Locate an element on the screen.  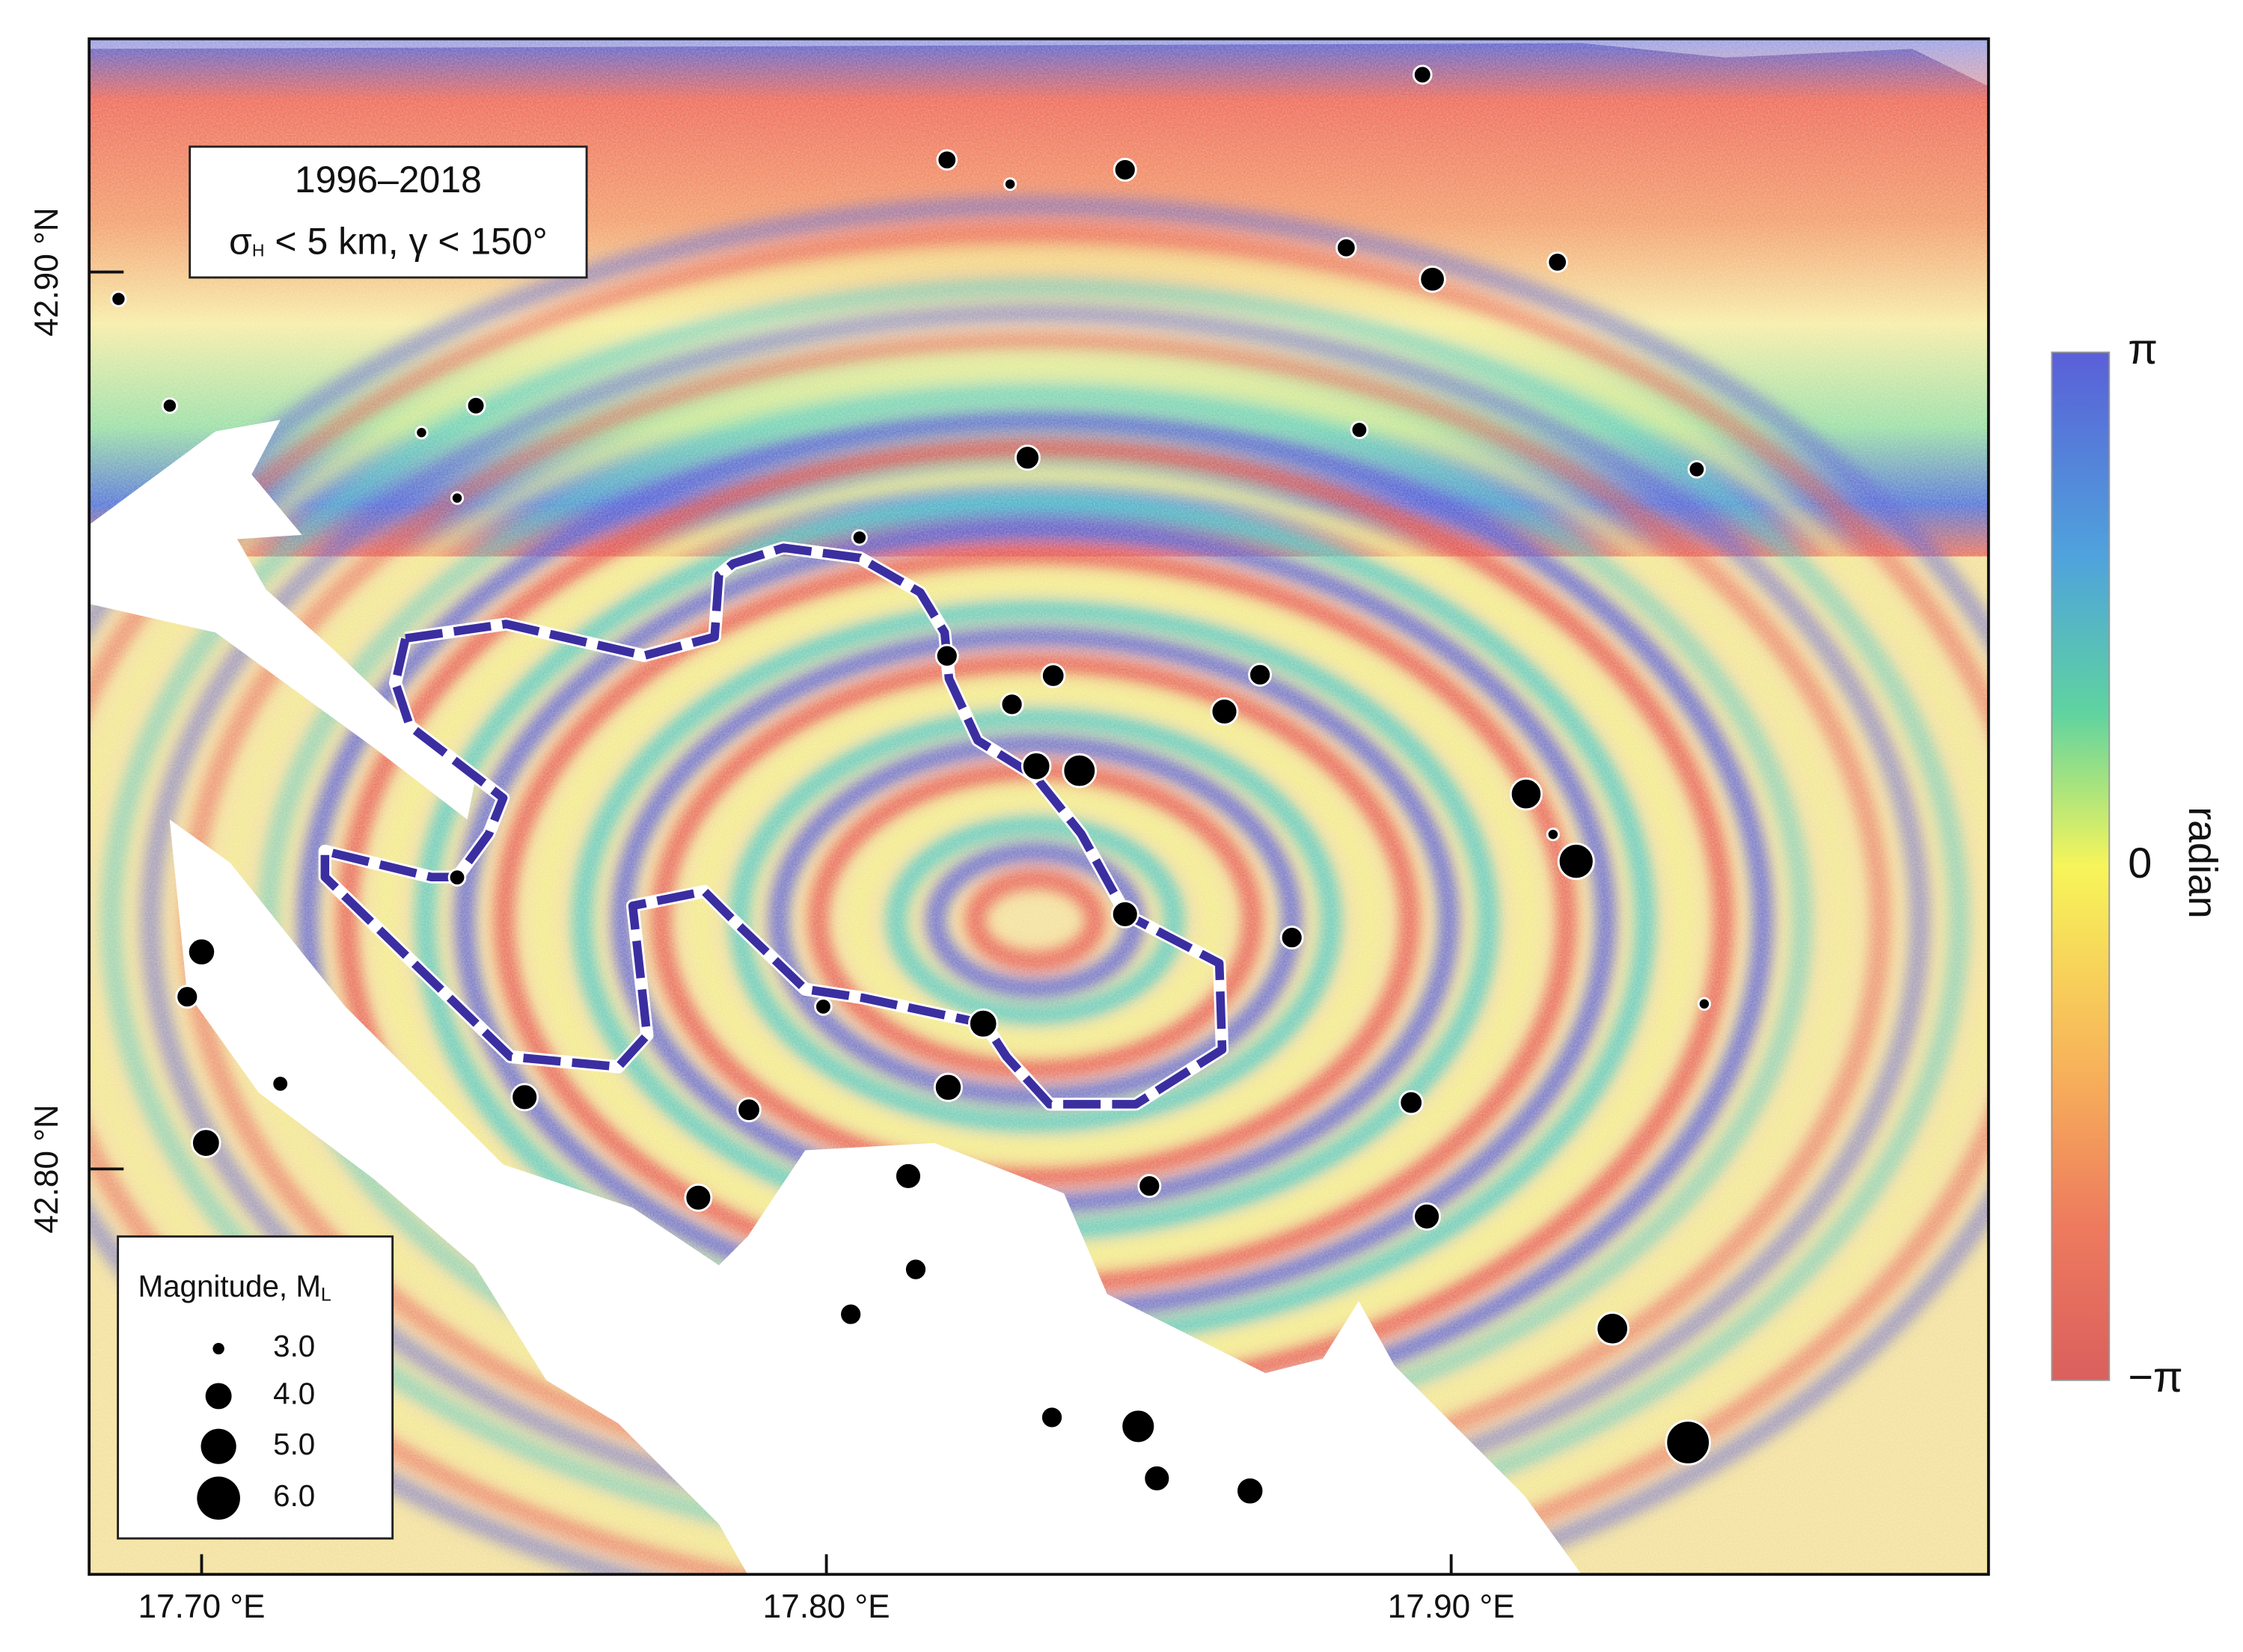
annotation-period: 1996–2018 is located at coordinates (389, 180).